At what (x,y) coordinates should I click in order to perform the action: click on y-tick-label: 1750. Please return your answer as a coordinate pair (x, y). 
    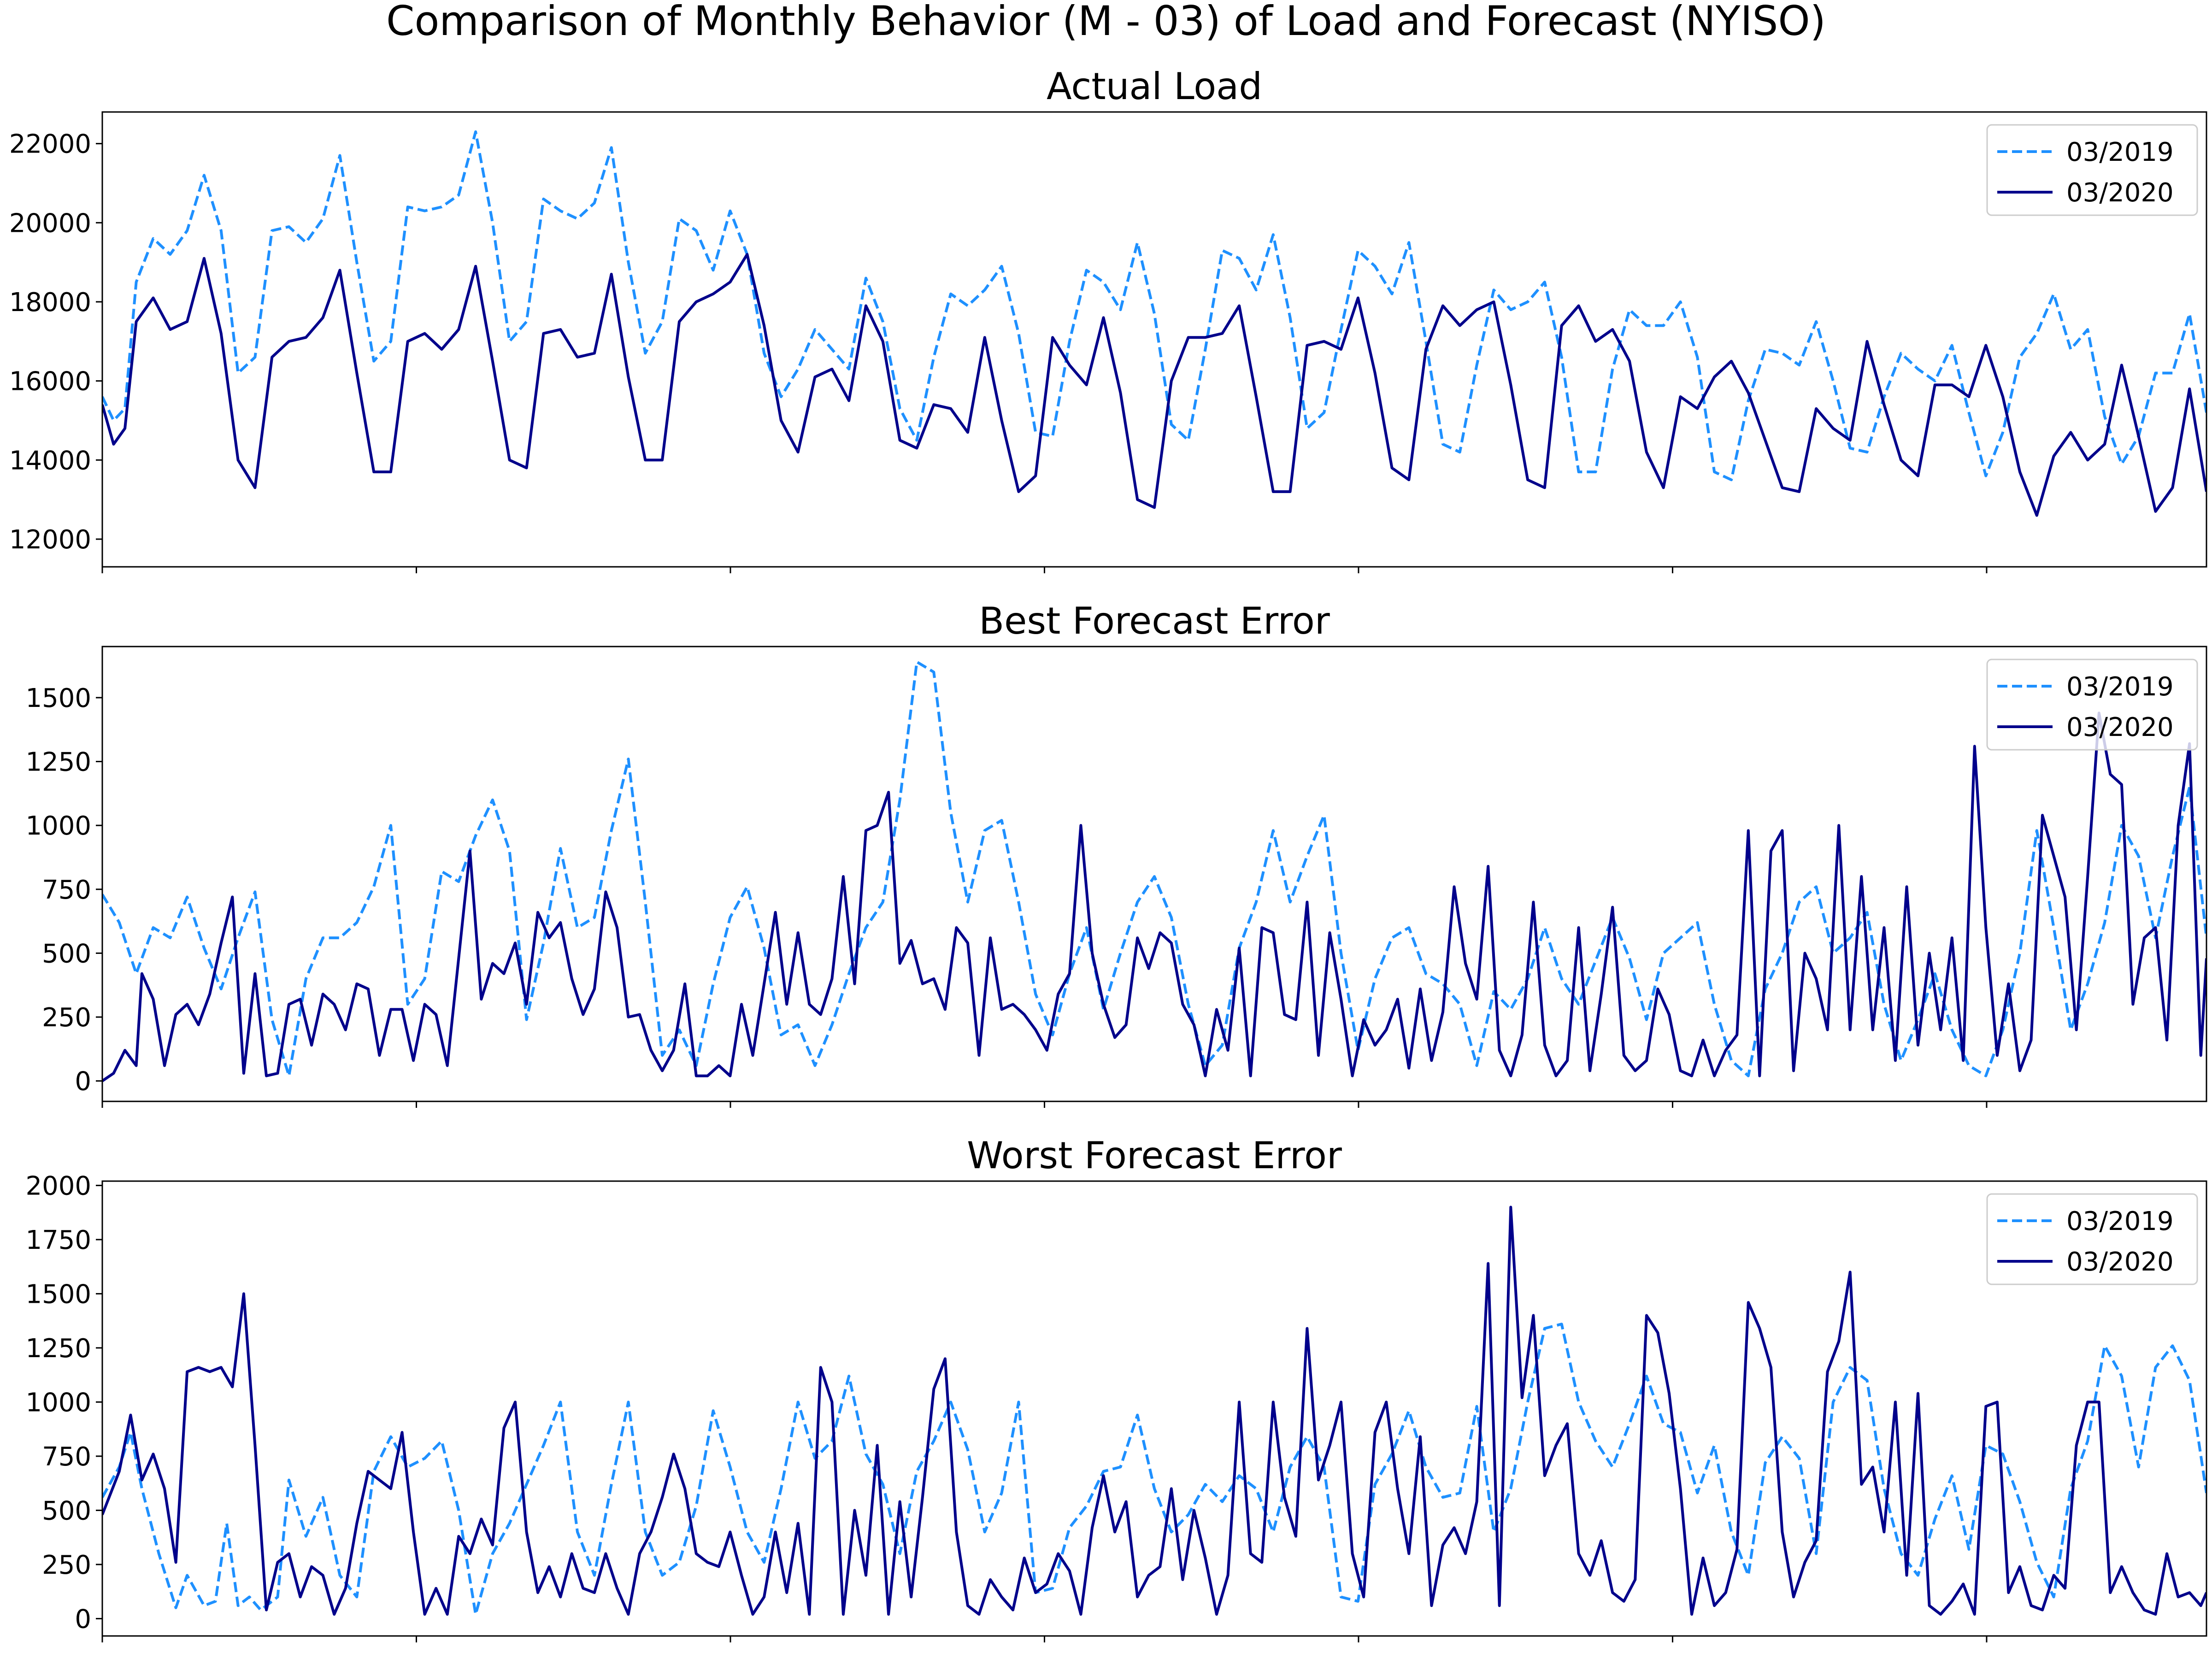
    Looking at the image, I should click on (58, 1240).